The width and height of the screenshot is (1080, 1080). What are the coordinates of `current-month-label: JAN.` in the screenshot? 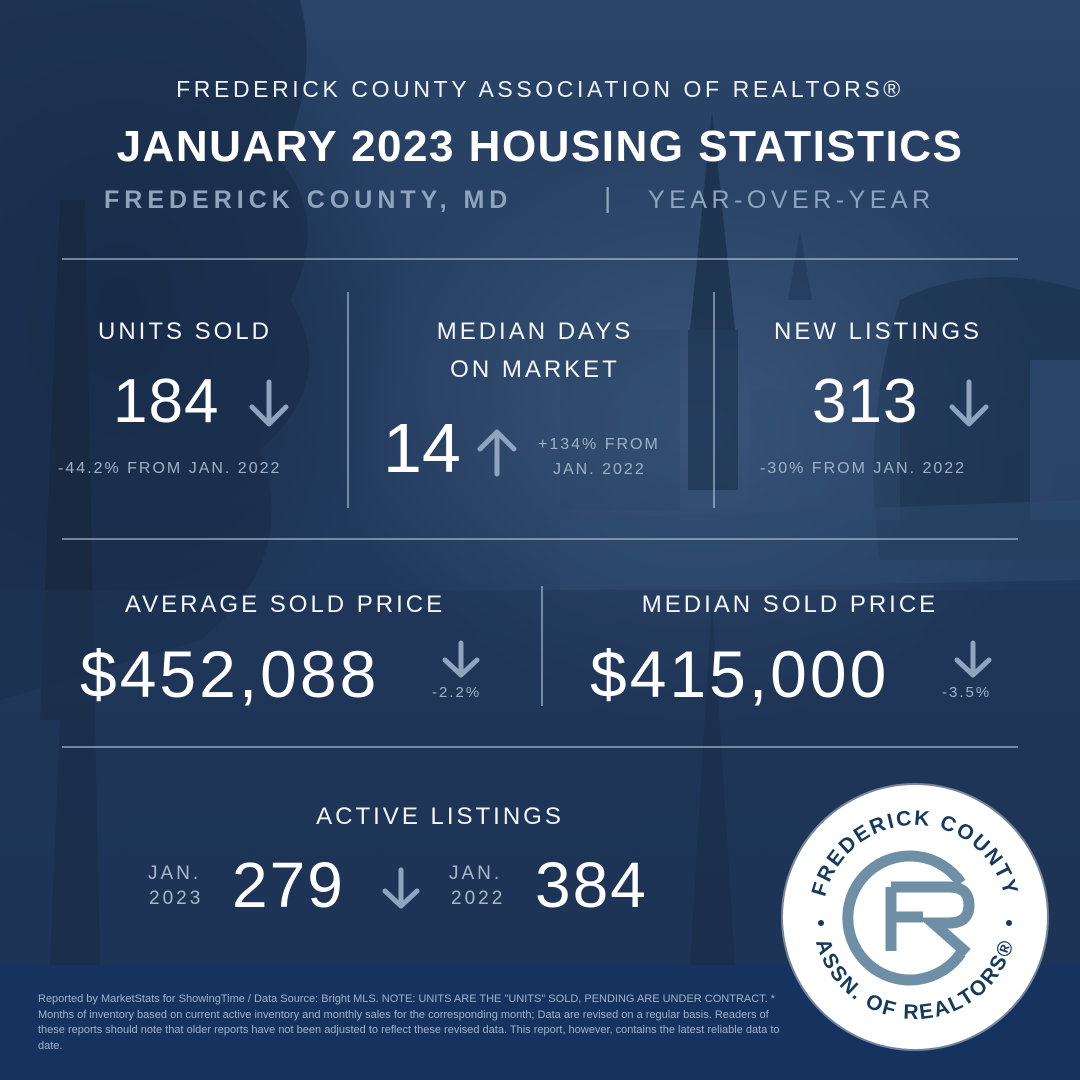 It's located at (175, 873).